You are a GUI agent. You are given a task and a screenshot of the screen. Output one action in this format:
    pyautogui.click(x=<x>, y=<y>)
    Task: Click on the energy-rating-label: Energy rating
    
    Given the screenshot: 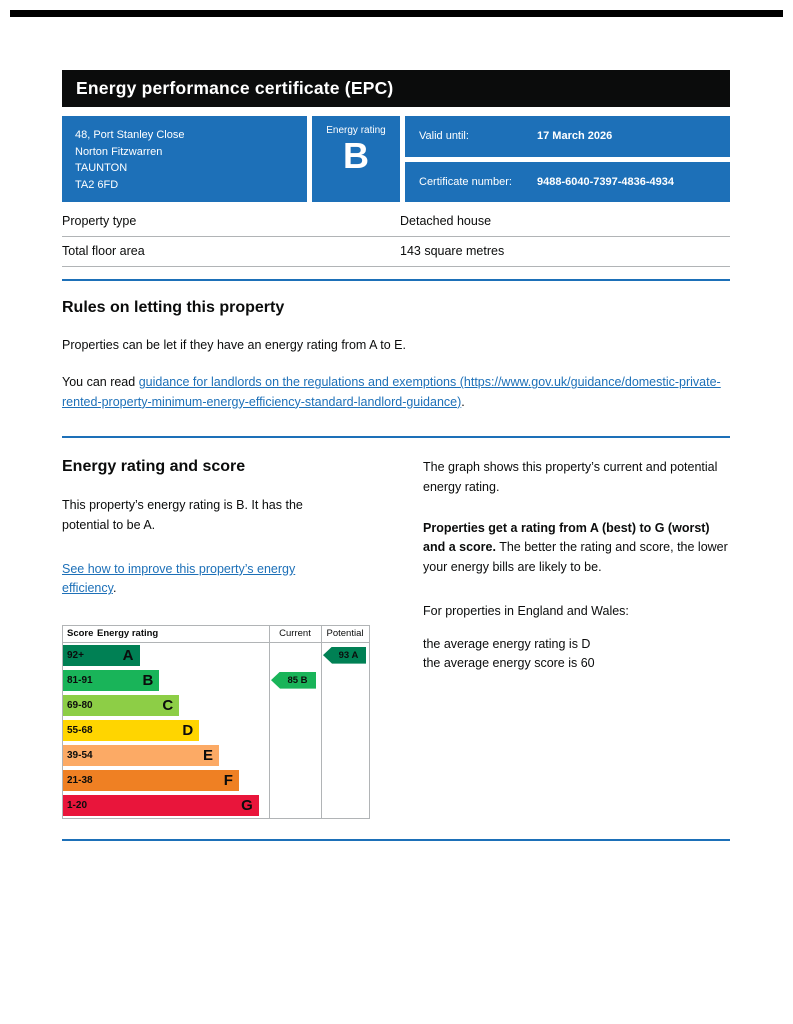 What is the action you would take?
    pyautogui.click(x=356, y=130)
    